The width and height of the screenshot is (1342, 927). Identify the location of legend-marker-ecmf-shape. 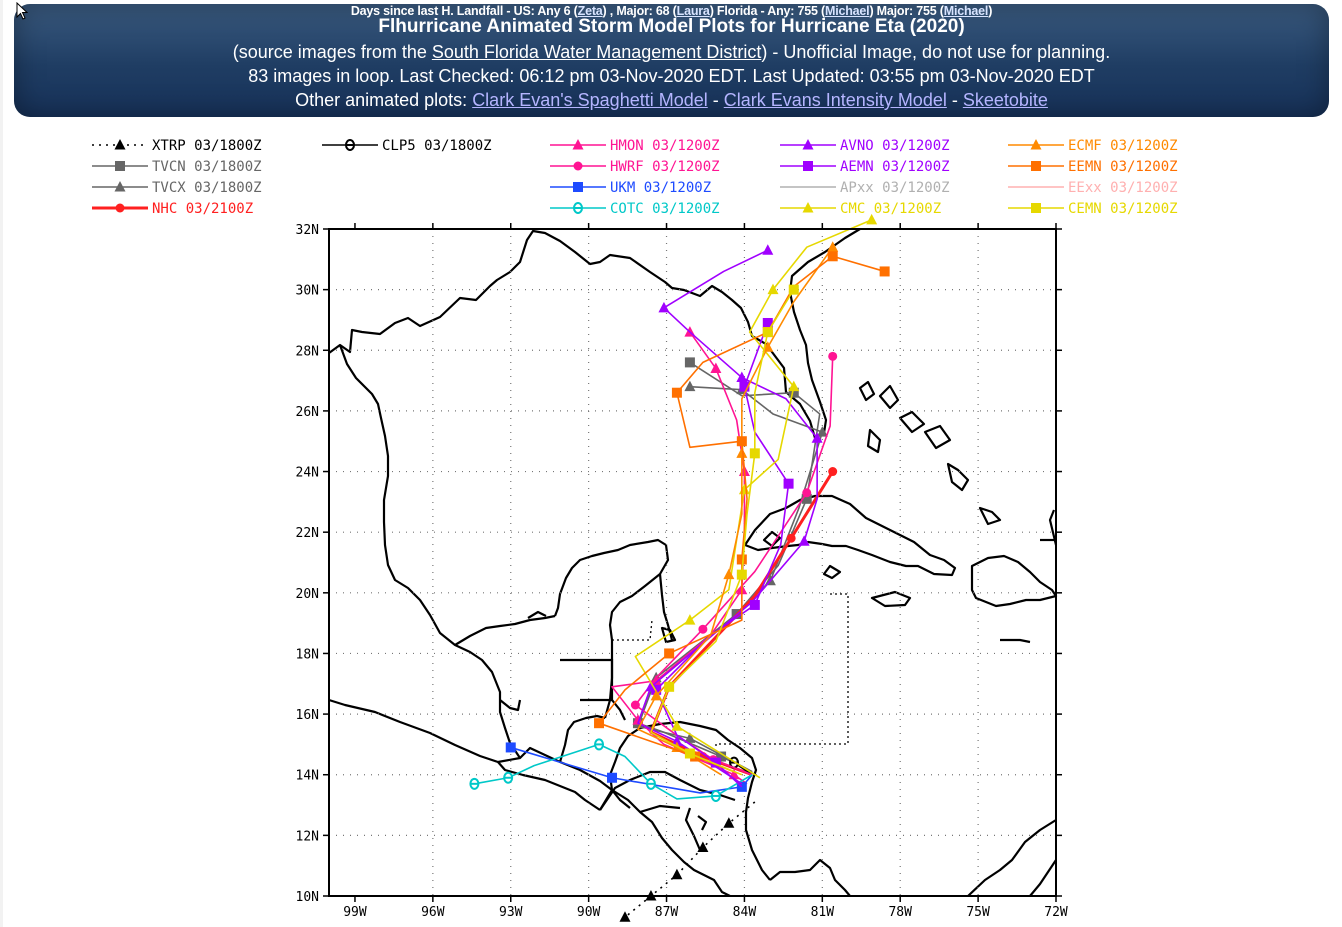
(1036, 144).